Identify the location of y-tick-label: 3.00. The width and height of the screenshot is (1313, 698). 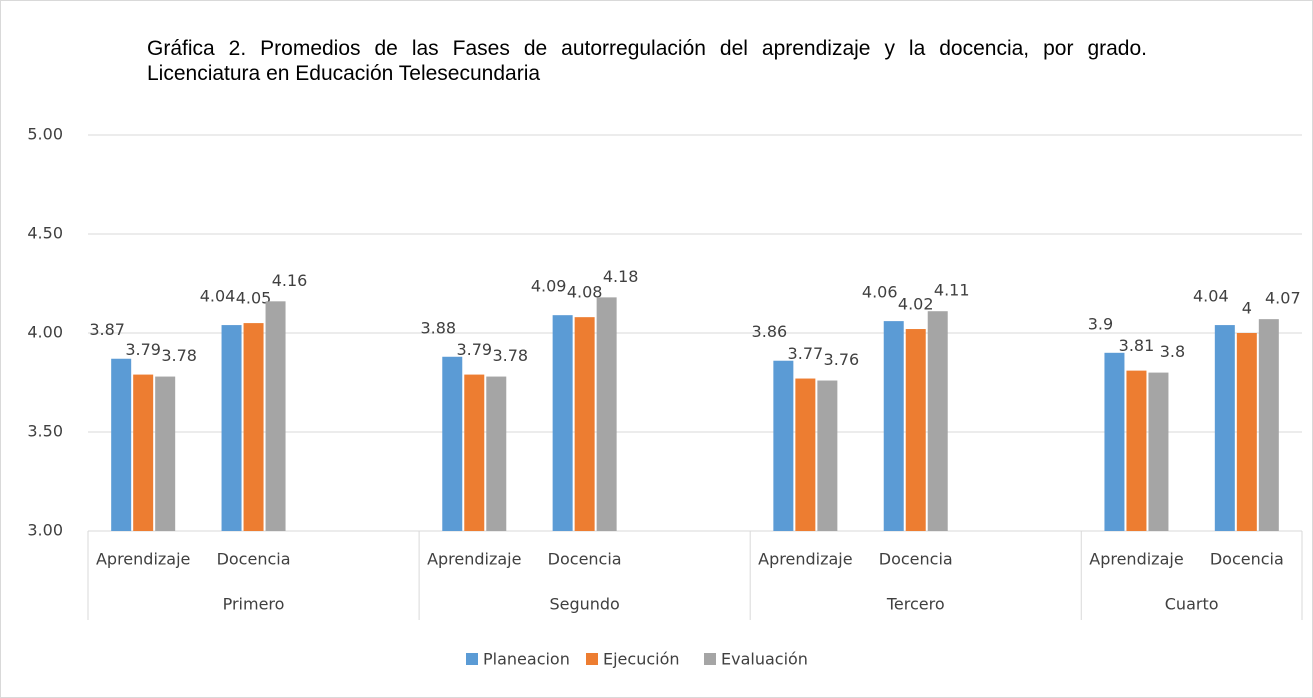
(45, 530).